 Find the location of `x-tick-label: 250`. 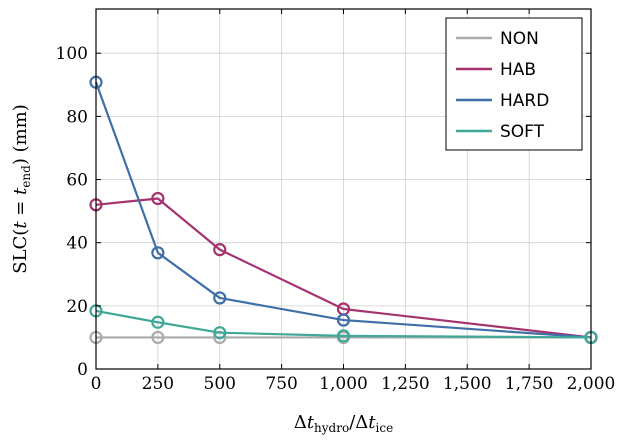

x-tick-label: 250 is located at coordinates (158, 384).